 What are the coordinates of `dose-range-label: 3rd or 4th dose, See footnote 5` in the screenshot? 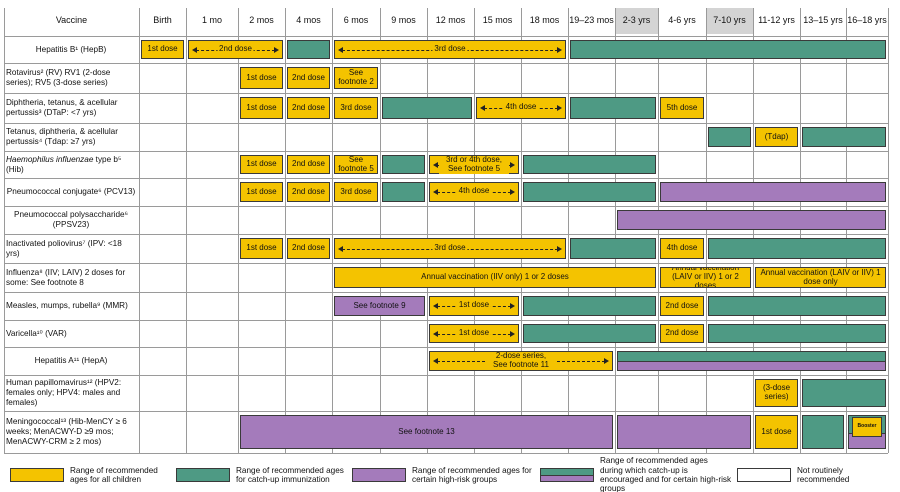 It's located at (474, 164).